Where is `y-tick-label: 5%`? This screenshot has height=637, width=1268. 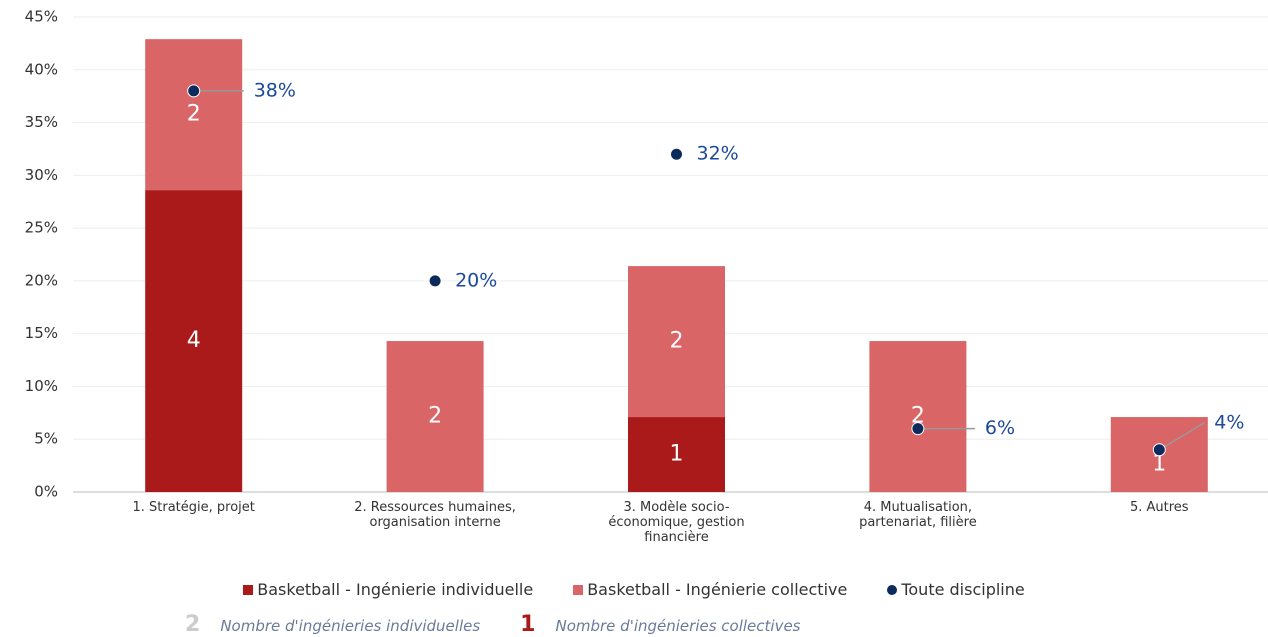 y-tick-label: 5% is located at coordinates (46, 439).